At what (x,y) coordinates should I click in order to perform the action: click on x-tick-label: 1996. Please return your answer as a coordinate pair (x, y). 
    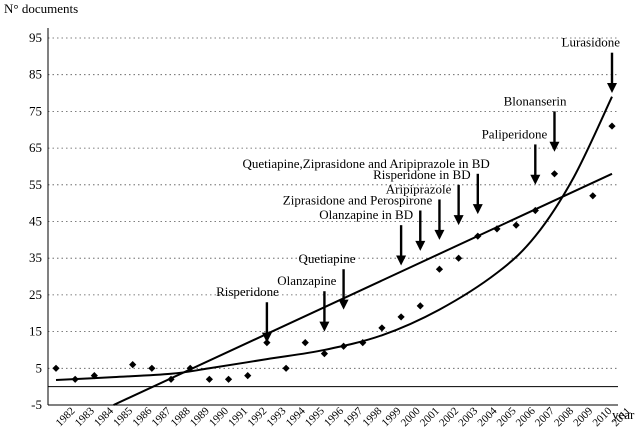
    Looking at the image, I should click on (334, 417).